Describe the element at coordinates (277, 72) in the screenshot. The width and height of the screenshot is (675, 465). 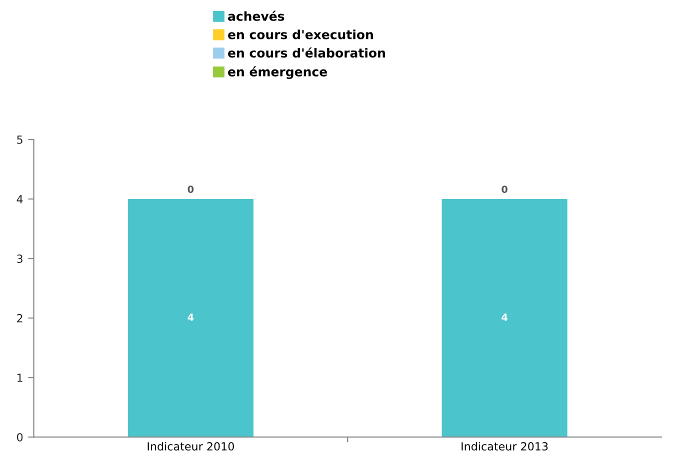
I see `legend-label: en émergence` at that location.